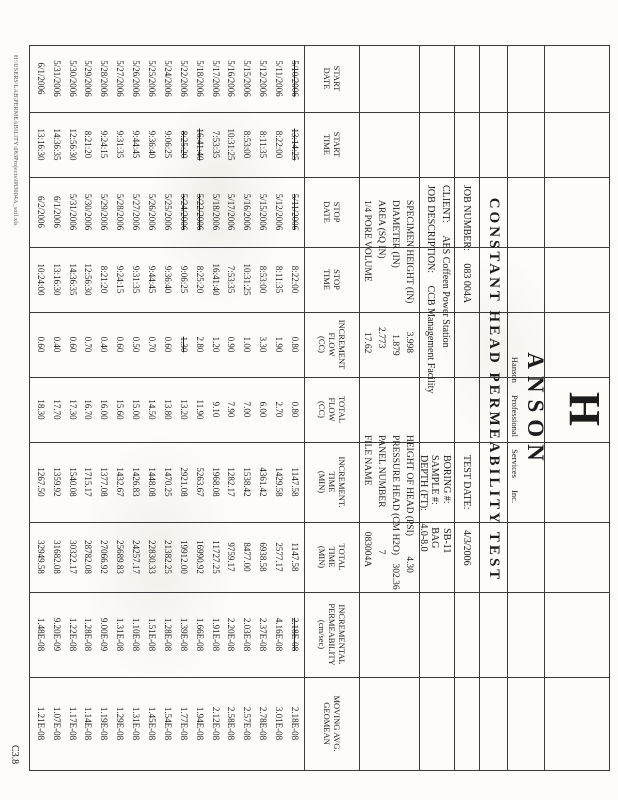  What do you see at coordinates (215, 557) in the screenshot?
I see `cell-total_time: 11727.25` at bounding box center [215, 557].